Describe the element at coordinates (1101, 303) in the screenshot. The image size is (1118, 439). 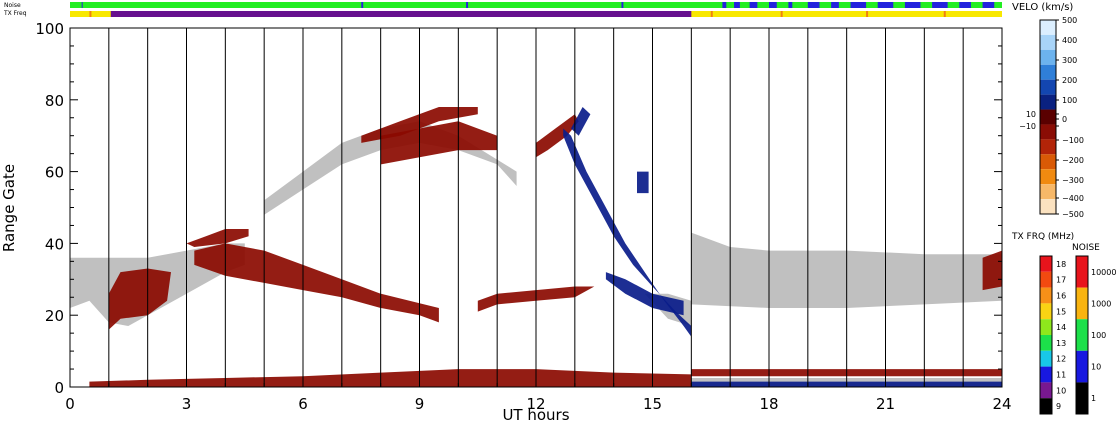
I see `noise-scale-label: 1000` at that location.